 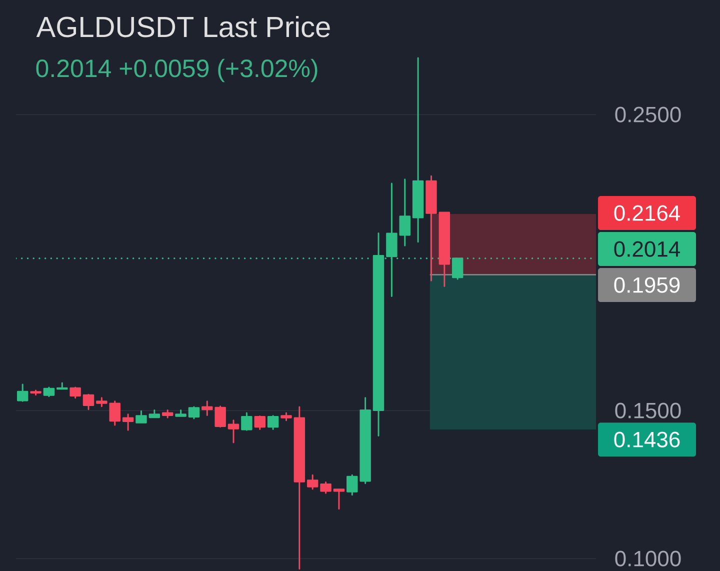 What do you see at coordinates (648, 410) in the screenshot?
I see `y-tick-label: 0.1500` at bounding box center [648, 410].